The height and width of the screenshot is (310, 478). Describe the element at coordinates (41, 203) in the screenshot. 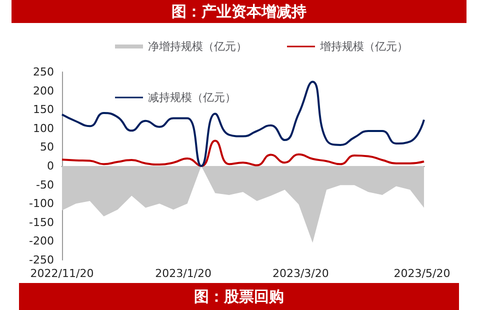

I see `y-tick-label: -100` at that location.